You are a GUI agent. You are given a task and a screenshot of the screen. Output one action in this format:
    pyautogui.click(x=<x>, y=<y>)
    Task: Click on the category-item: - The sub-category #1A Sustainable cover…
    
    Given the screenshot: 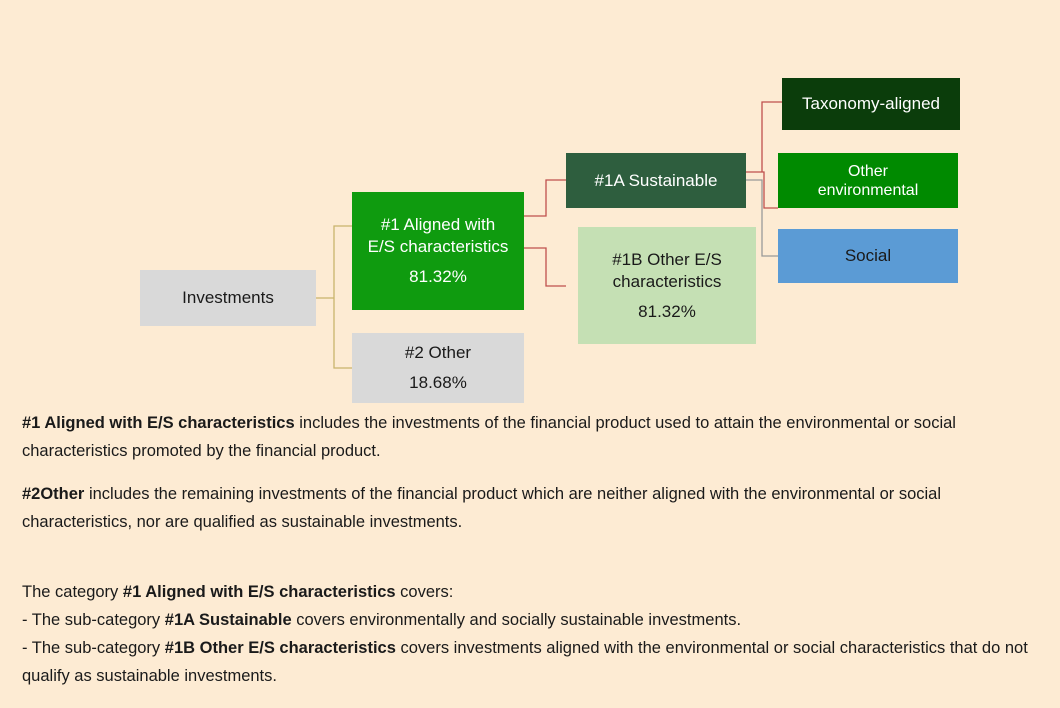 What is the action you would take?
    pyautogui.click(x=532, y=620)
    